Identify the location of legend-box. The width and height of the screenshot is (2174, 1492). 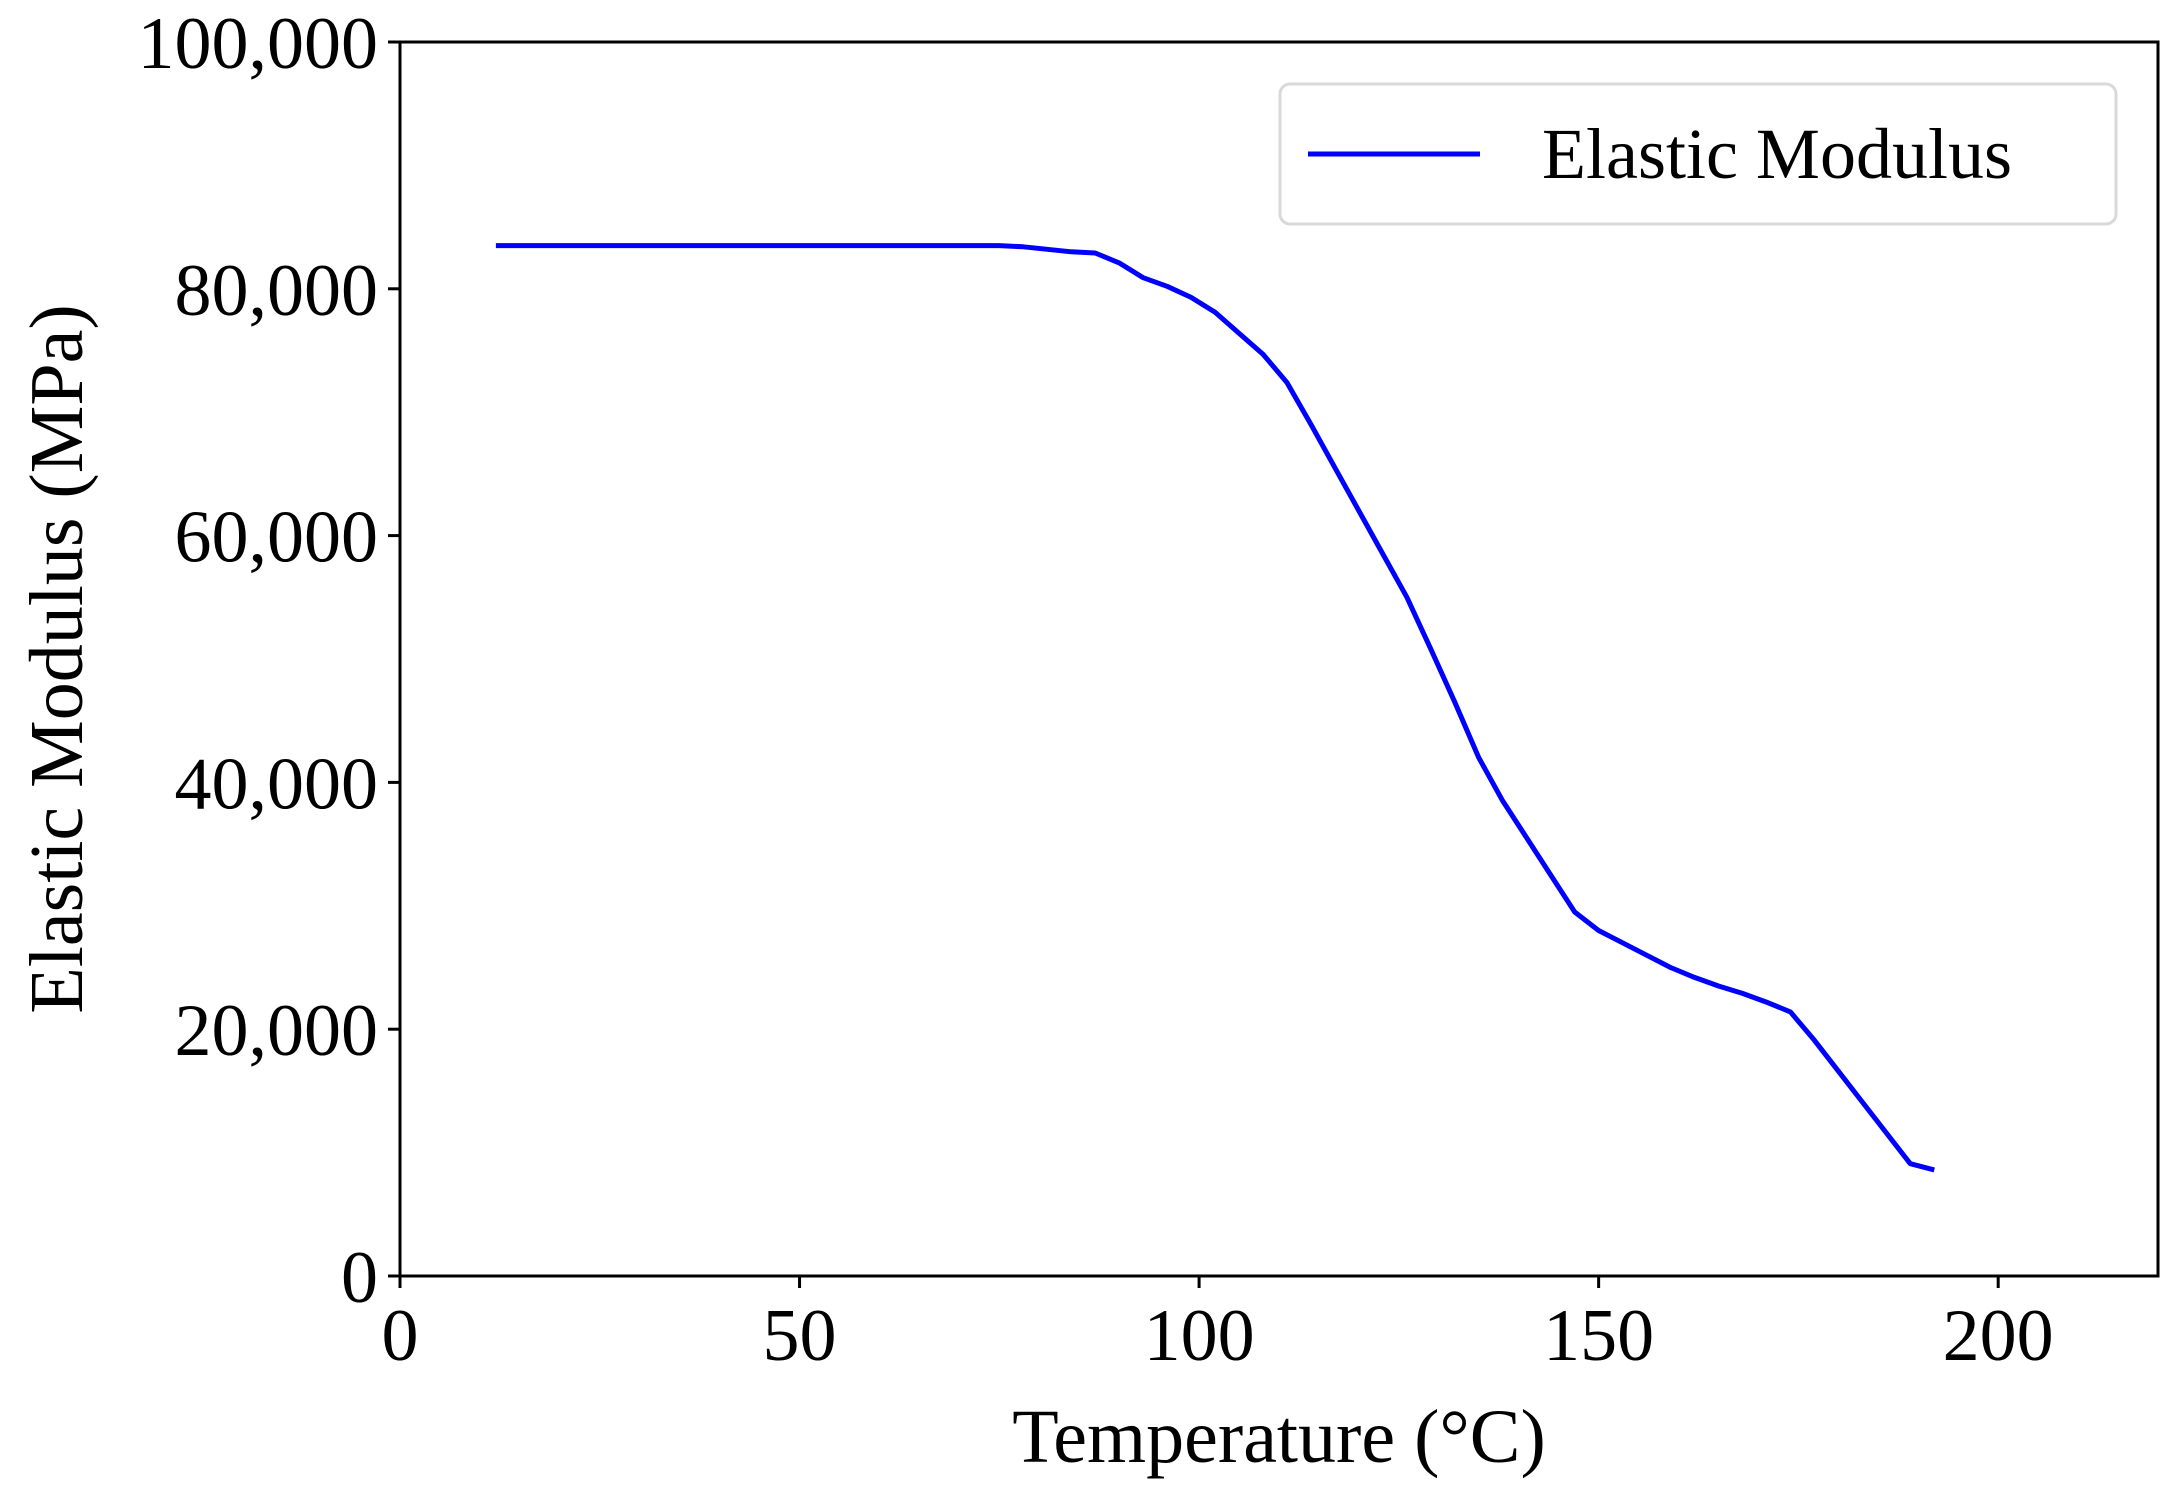
(1698, 154).